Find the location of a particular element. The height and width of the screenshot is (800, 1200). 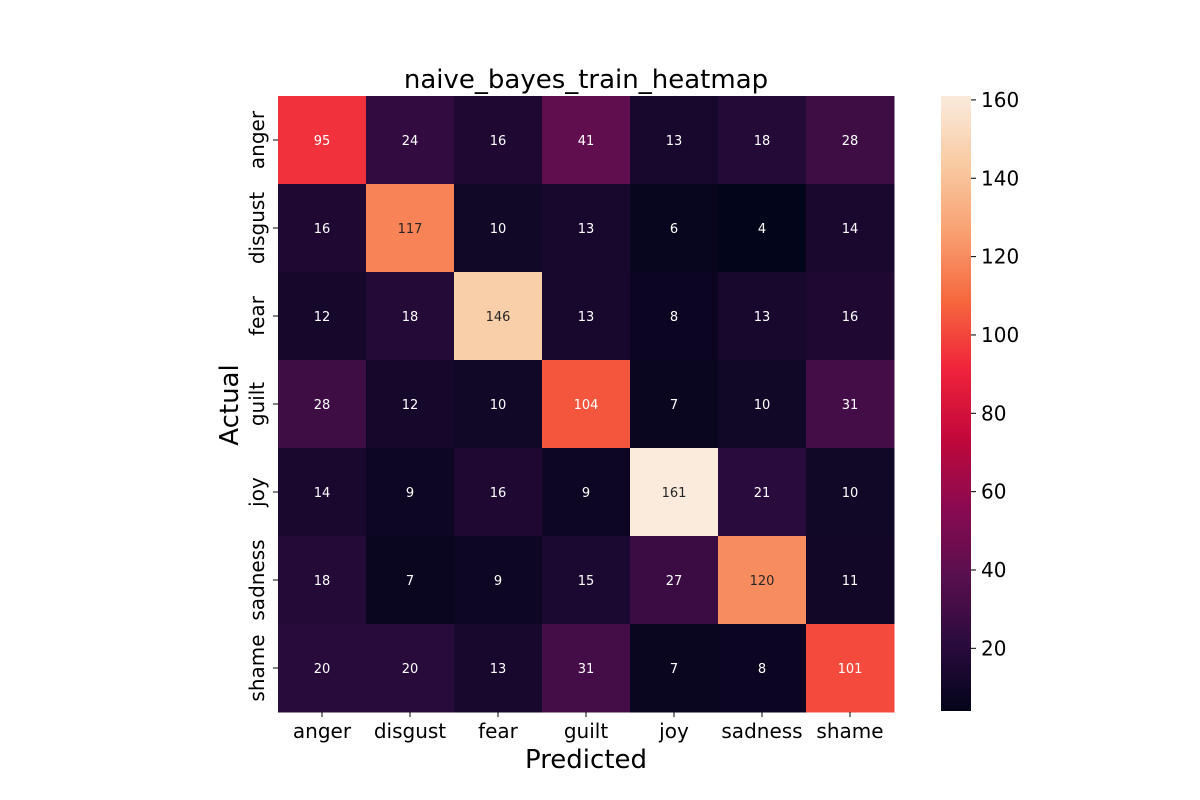

cell-value-label: 11 is located at coordinates (850, 581).